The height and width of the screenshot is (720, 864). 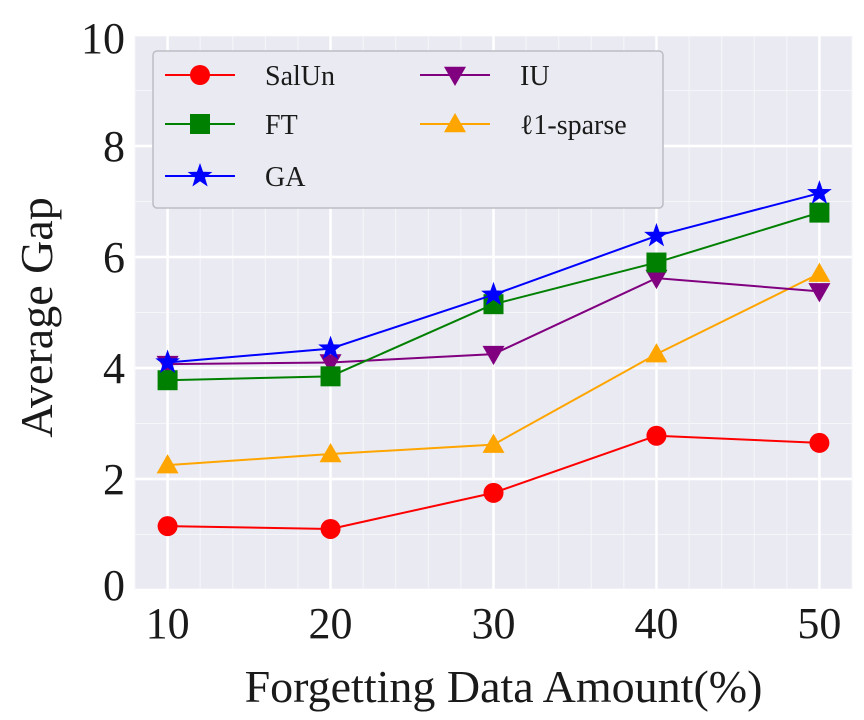 I want to click on legend-label: FT, so click(x=281, y=125).